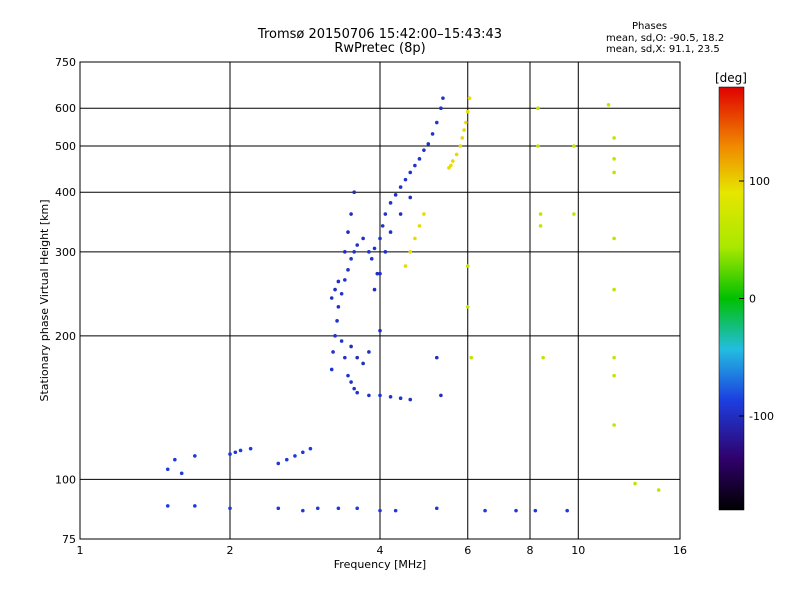  I want to click on x-tick-label: 10, so click(578, 550).